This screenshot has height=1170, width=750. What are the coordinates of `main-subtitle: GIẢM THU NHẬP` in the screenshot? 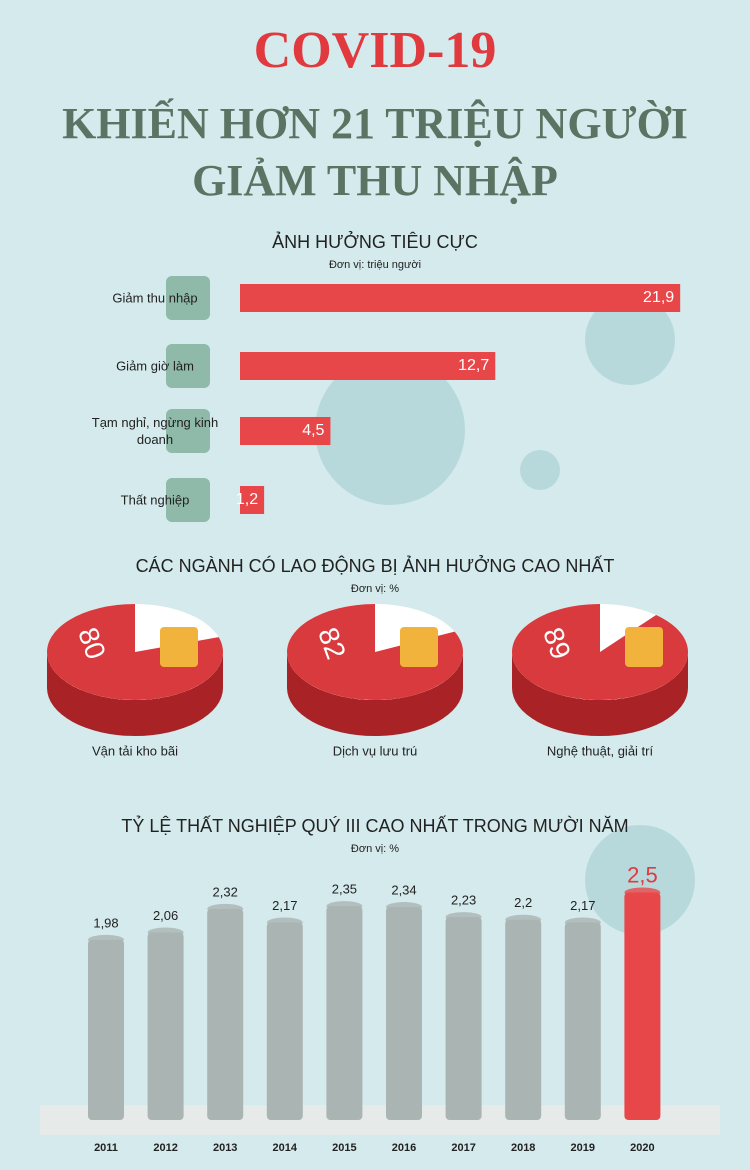 It's located at (375, 180).